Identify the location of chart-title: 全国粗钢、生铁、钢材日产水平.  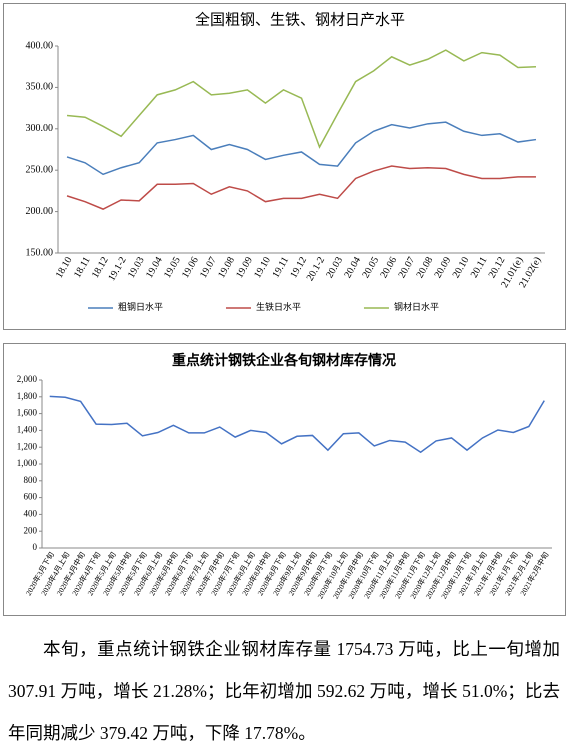
(300, 19).